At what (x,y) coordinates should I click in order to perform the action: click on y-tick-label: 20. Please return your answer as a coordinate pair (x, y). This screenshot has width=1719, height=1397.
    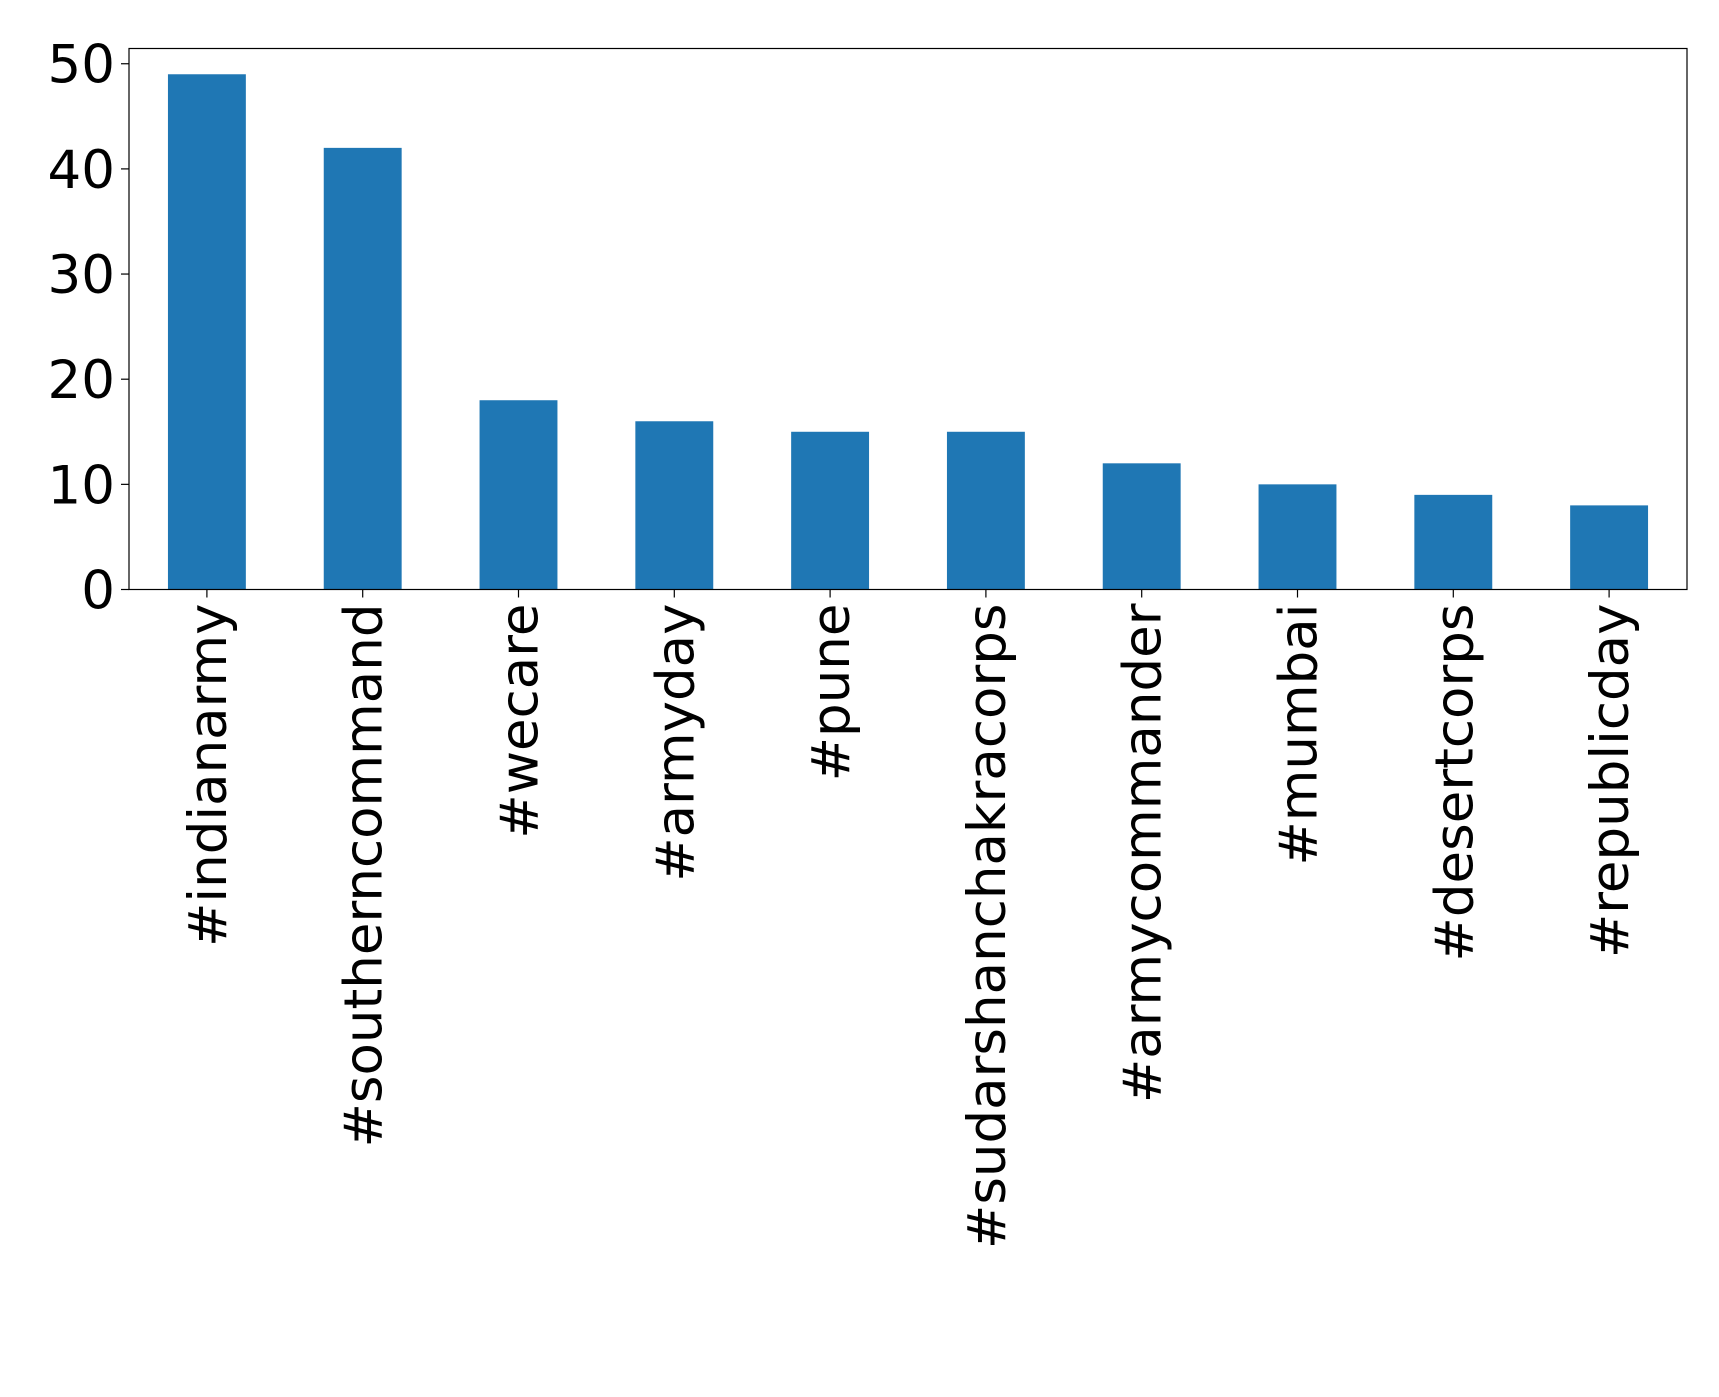
    Looking at the image, I should click on (81, 380).